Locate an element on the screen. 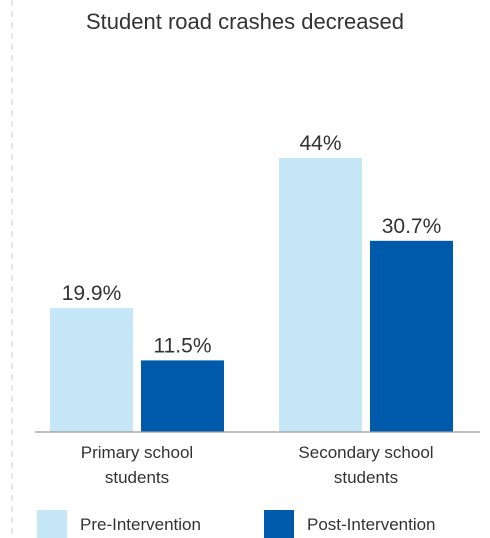  legend-swatch-pre is located at coordinates (52, 524).